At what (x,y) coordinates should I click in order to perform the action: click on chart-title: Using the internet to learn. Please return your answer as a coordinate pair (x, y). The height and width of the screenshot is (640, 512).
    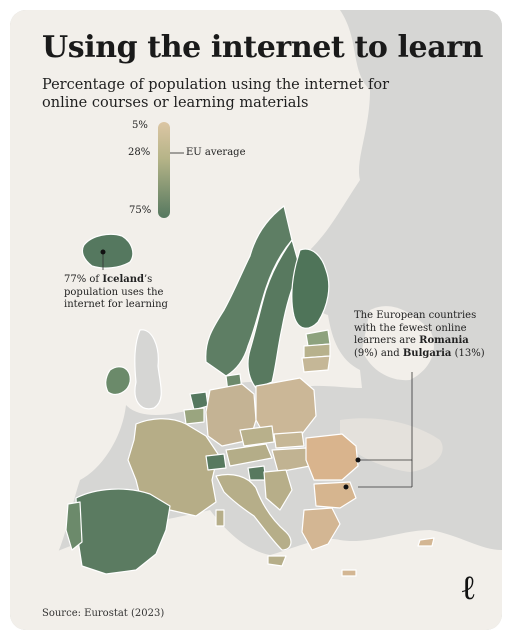
    Looking at the image, I should click on (263, 47).